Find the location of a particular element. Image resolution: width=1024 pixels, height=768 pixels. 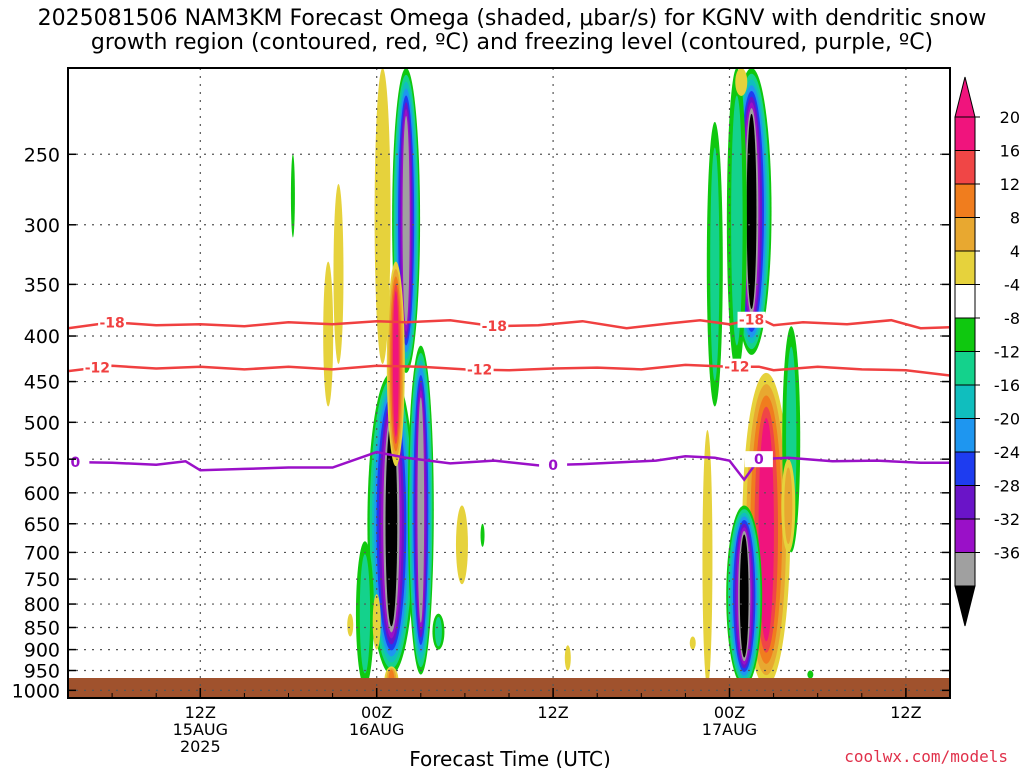

y-tick-label: 350 is located at coordinates (42, 285).